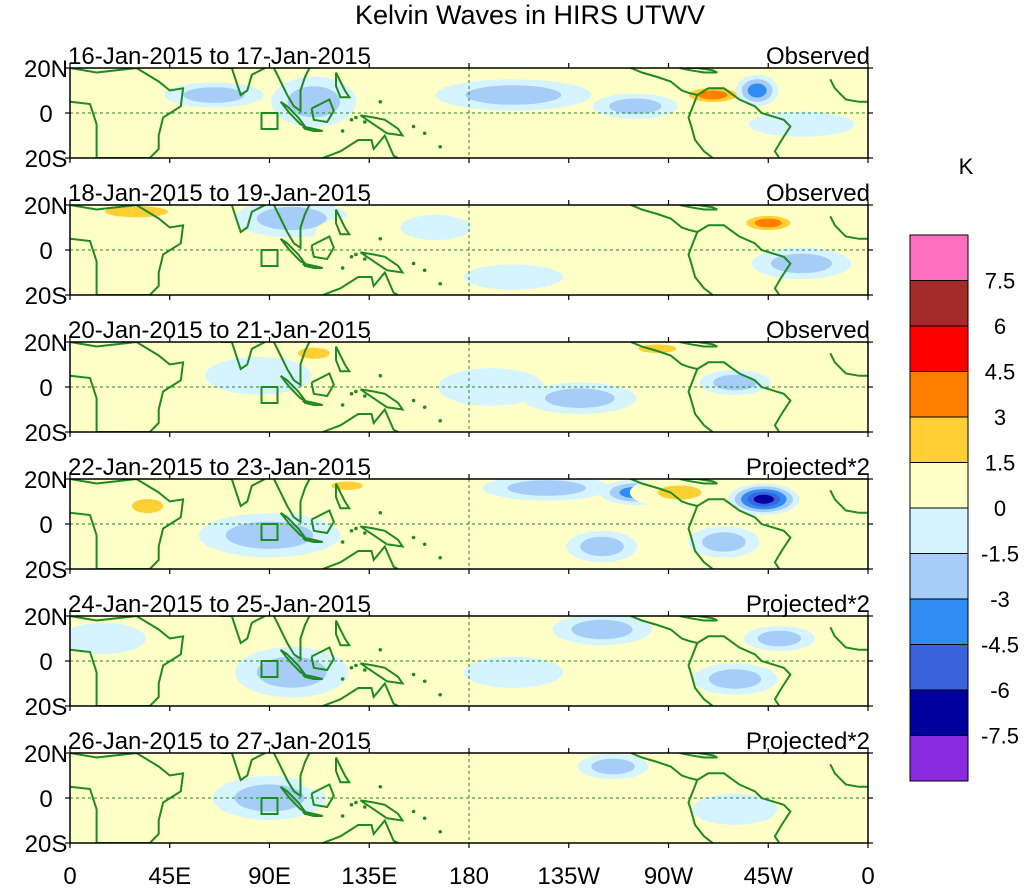  I want to click on colorbar-level-label: 4.5, so click(1000, 372).